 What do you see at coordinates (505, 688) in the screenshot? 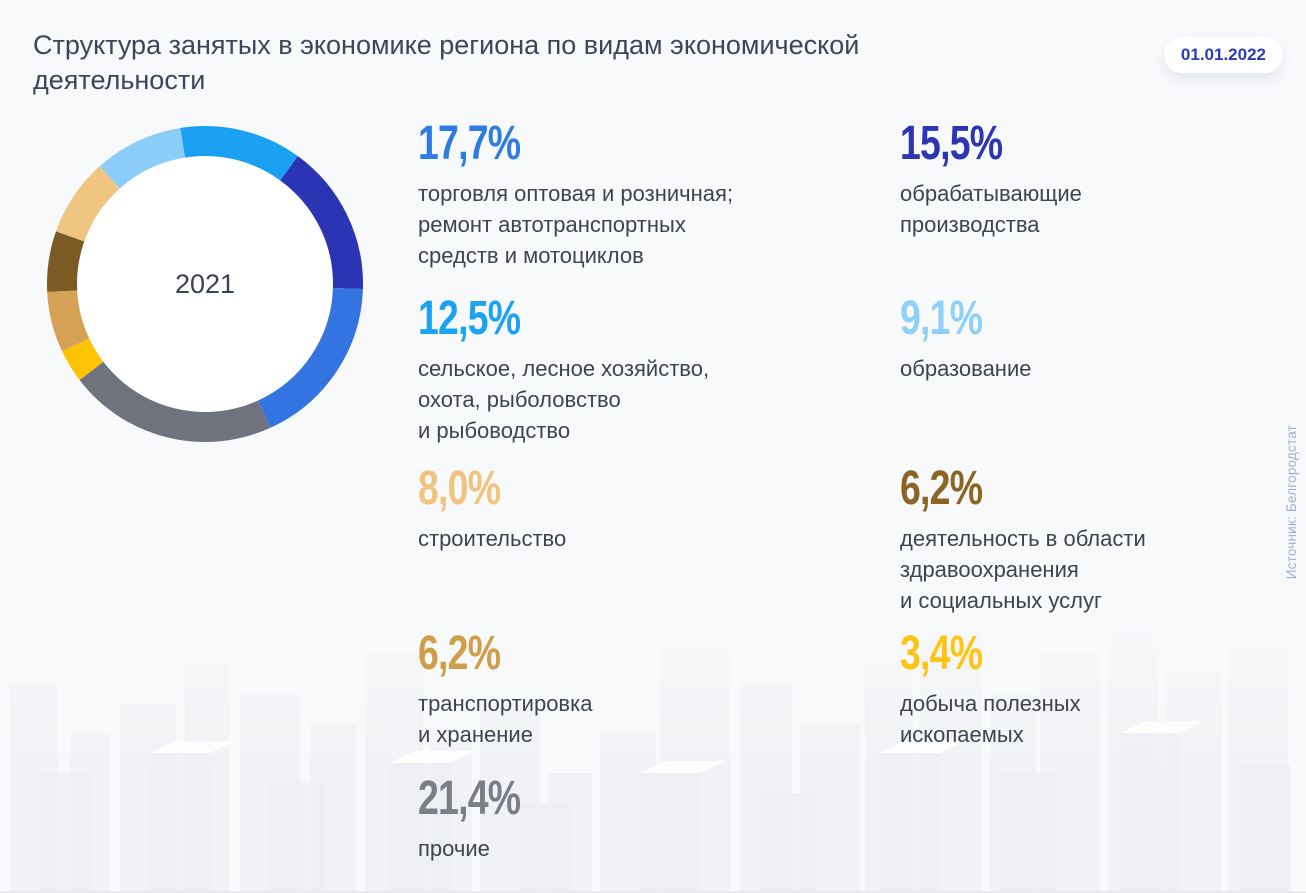
I see `stat-block: 6,2% транспортировка и хранение` at bounding box center [505, 688].